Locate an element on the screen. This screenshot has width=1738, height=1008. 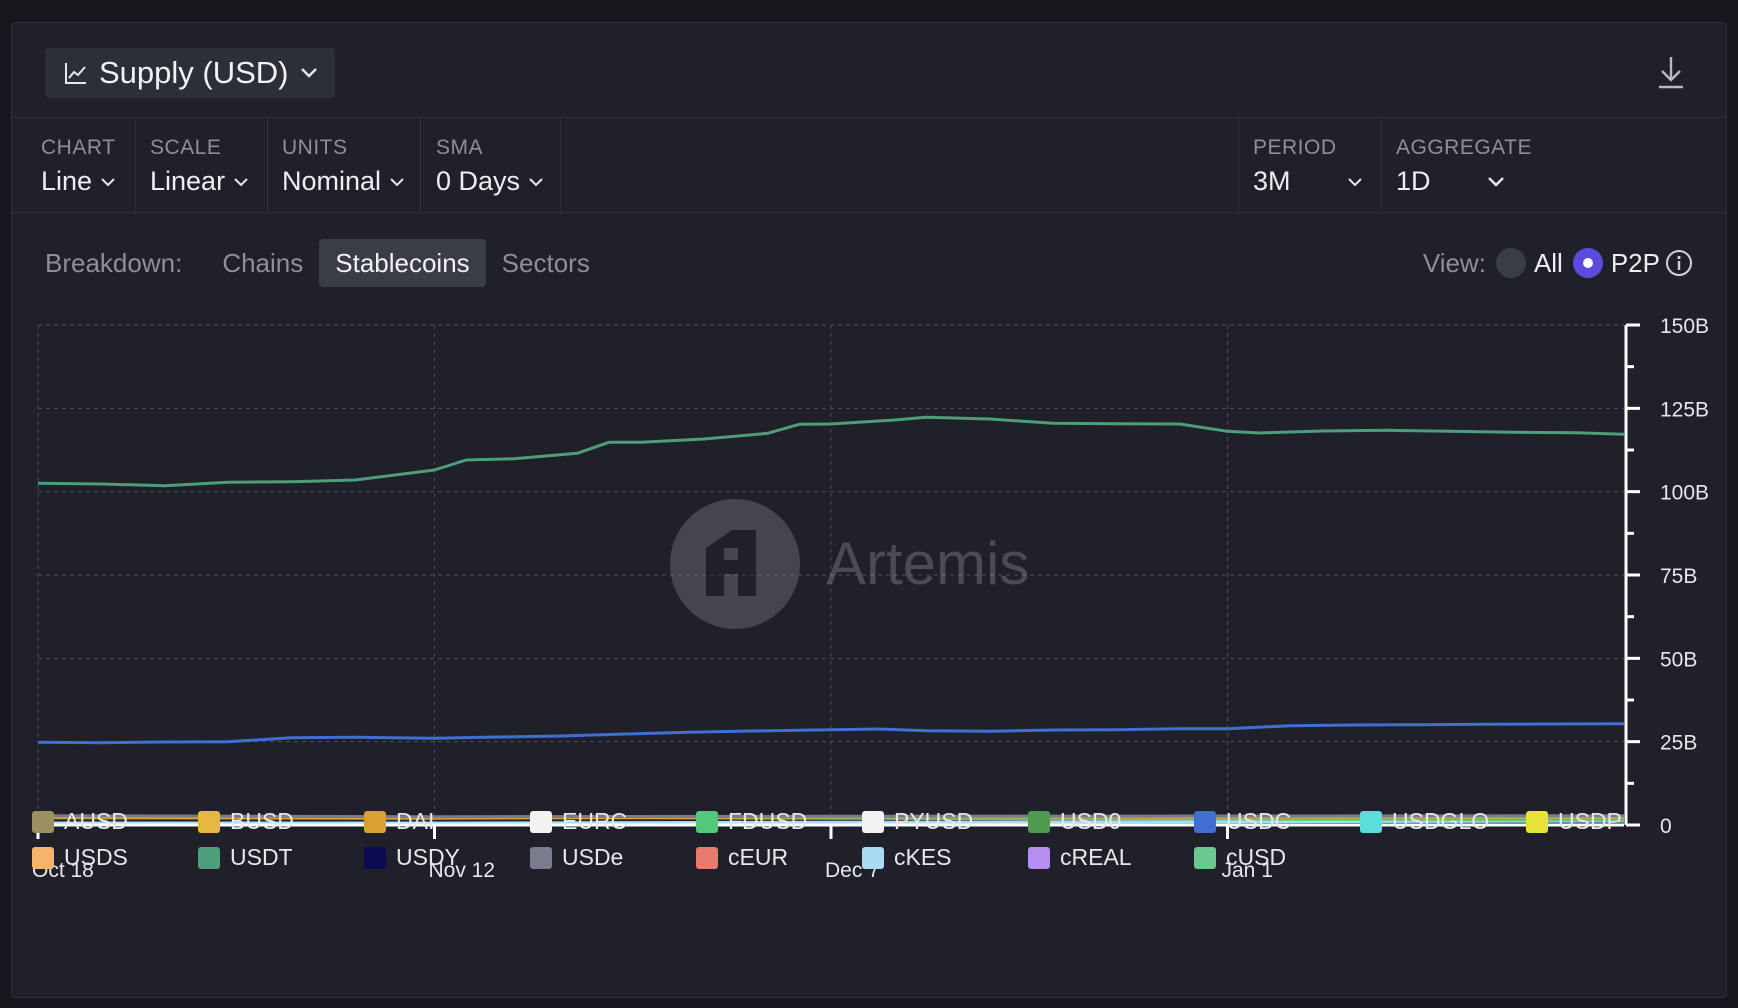
legend-item-usds: USDS is located at coordinates (80, 857).